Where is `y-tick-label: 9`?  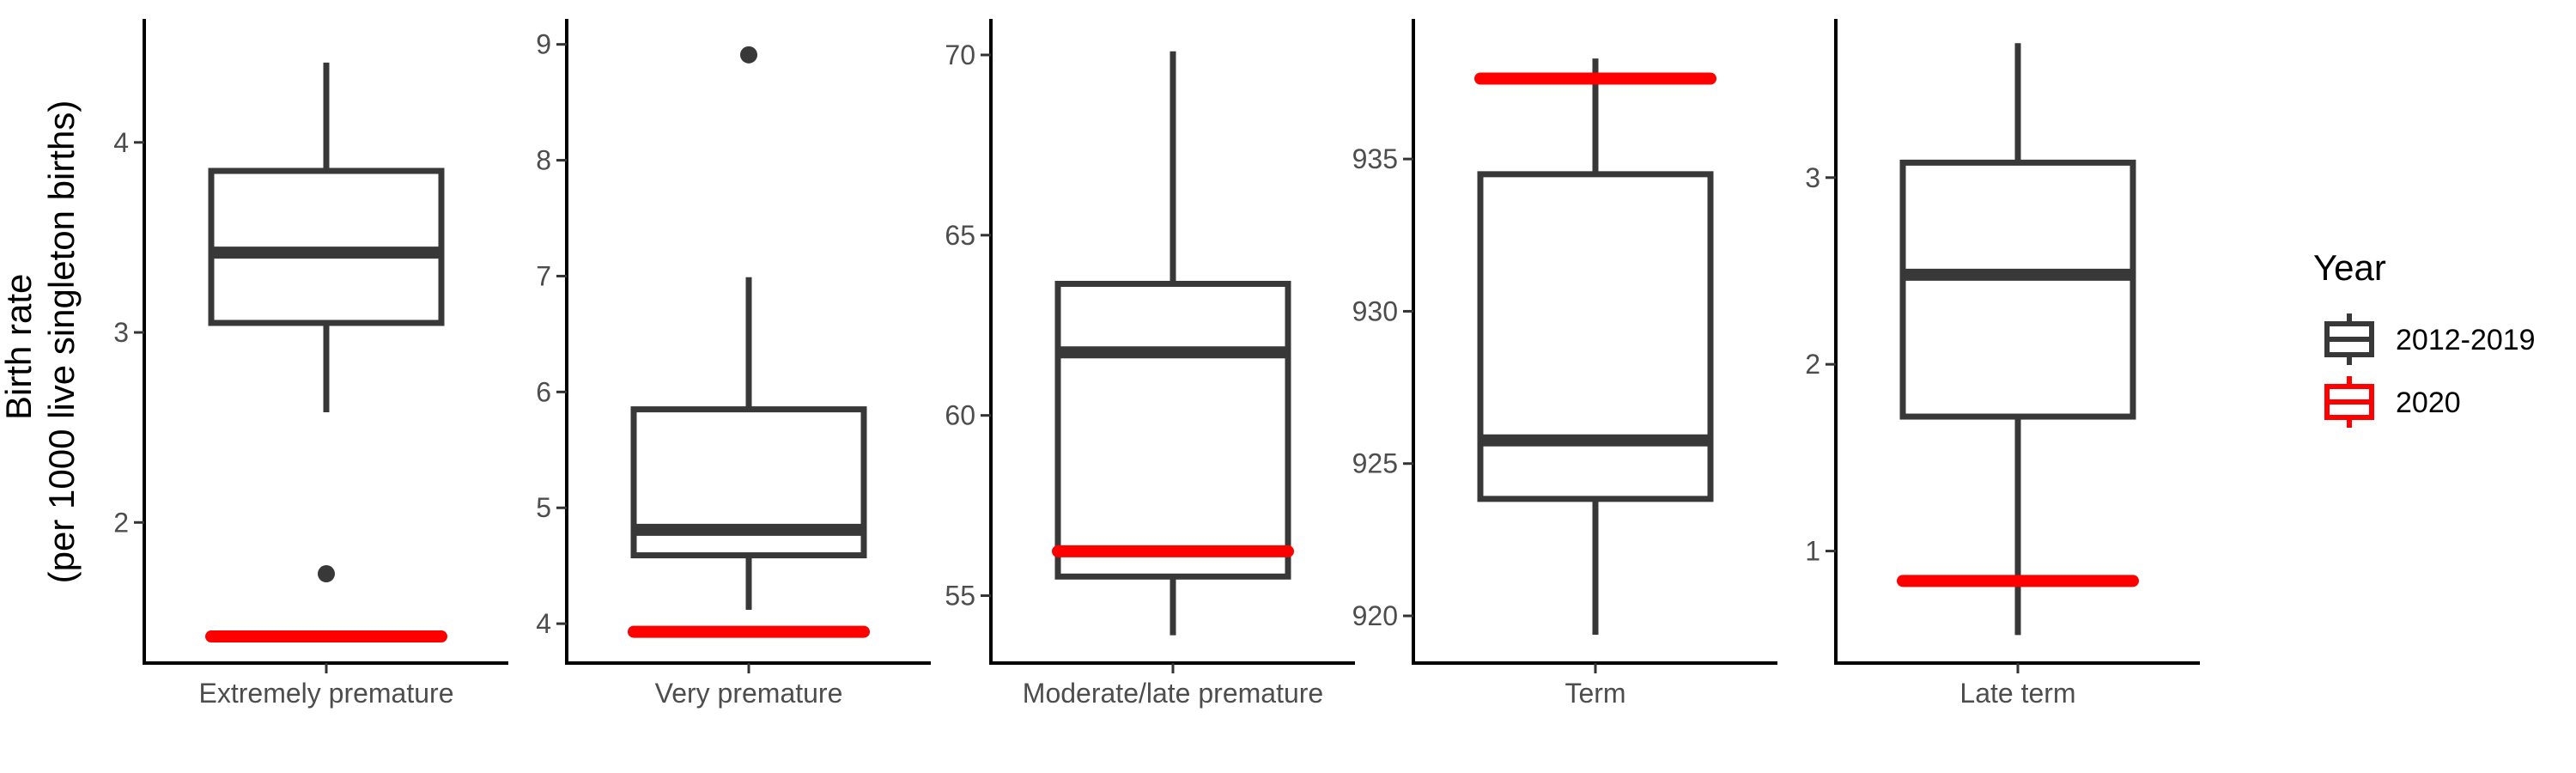 y-tick-label: 9 is located at coordinates (543, 44).